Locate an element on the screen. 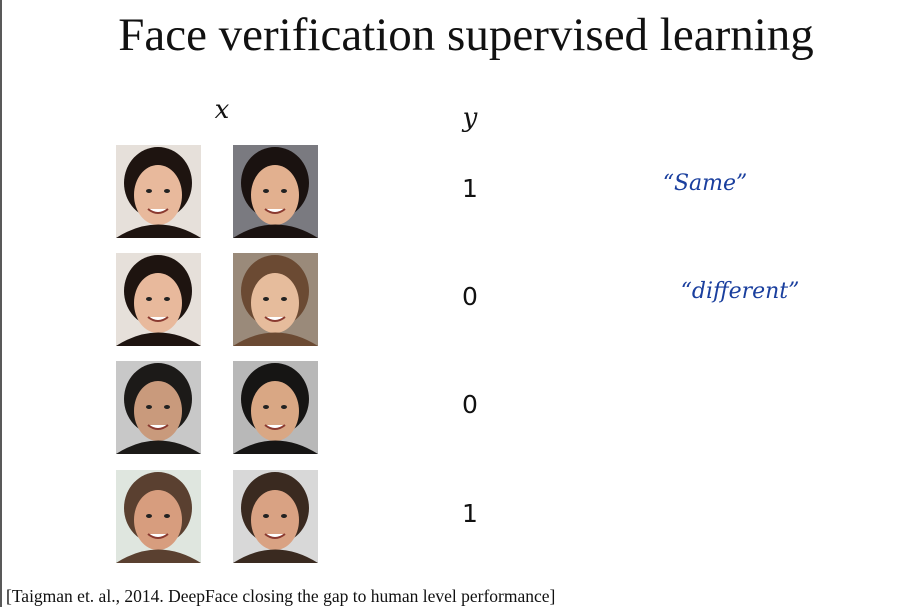  handwritten-note: “different” is located at coordinates (740, 291).